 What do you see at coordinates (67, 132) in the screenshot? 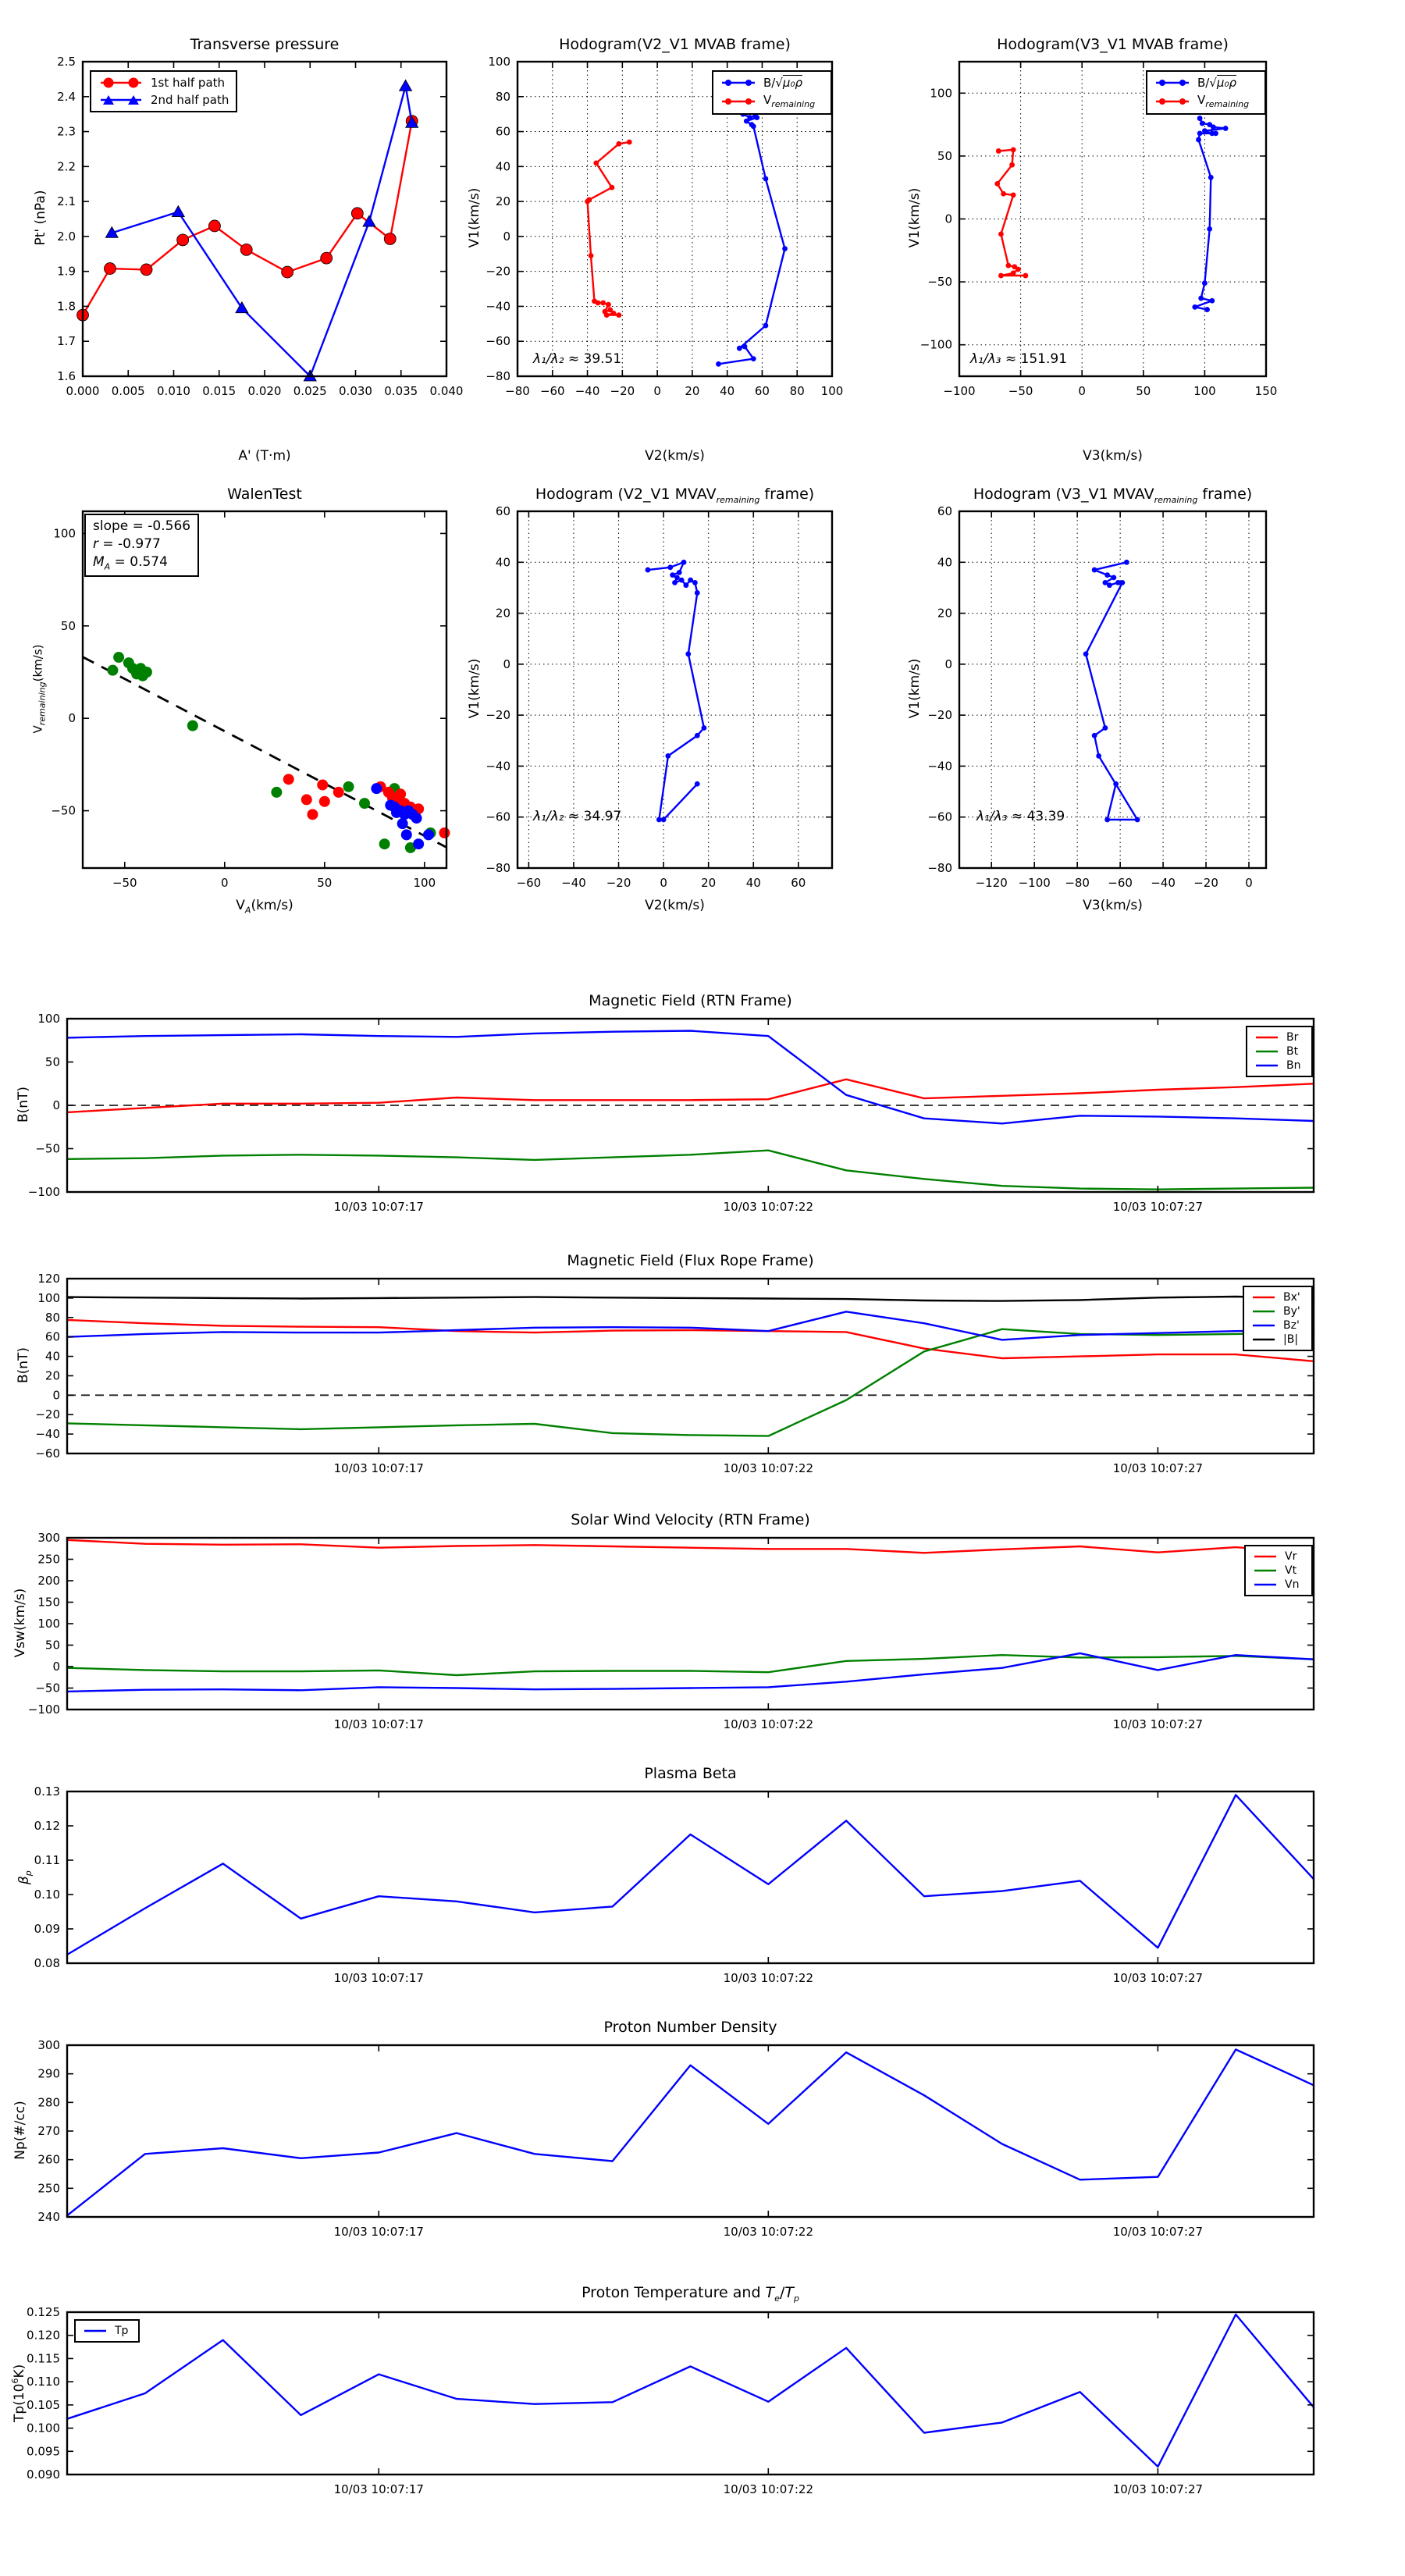
I see `svg-text: 2.3` at bounding box center [67, 132].